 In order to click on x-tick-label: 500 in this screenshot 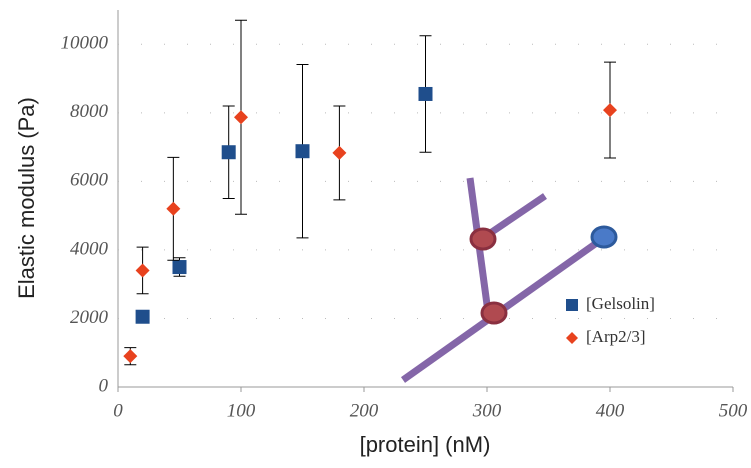, I will do `click(733, 410)`.